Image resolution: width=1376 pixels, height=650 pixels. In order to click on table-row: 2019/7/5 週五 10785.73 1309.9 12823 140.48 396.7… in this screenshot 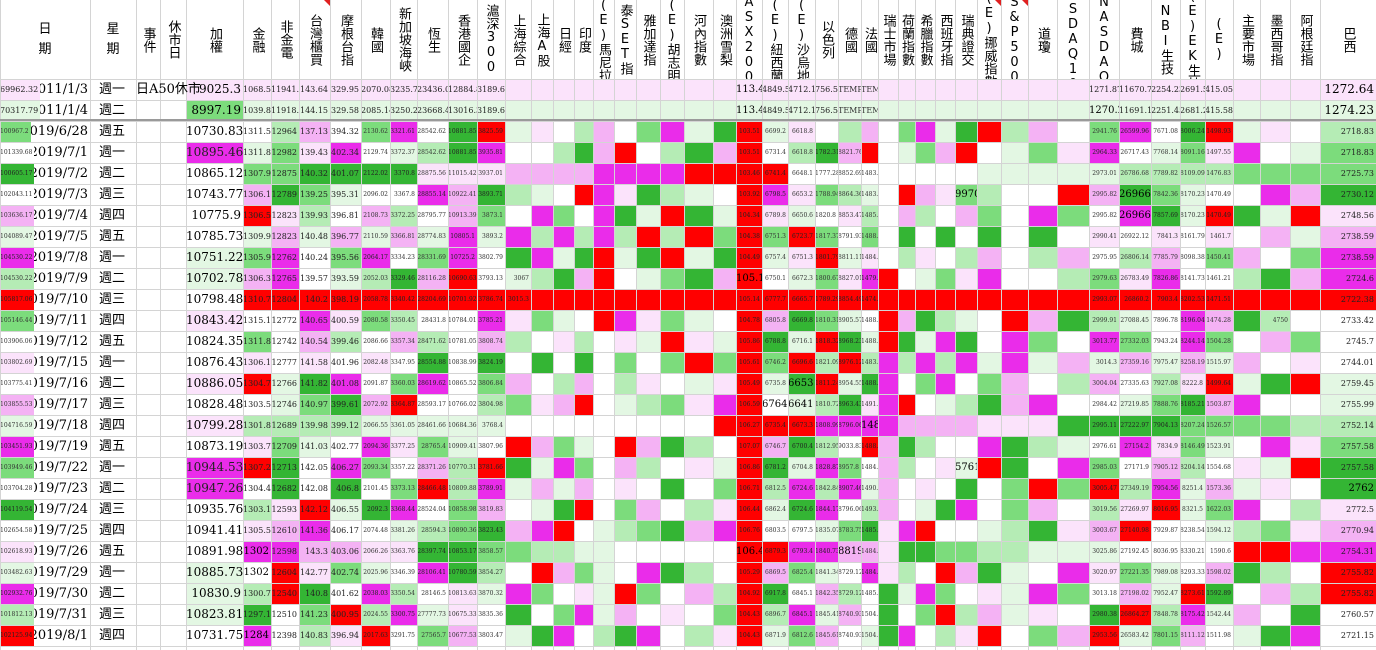, I will do `click(688, 236)`.